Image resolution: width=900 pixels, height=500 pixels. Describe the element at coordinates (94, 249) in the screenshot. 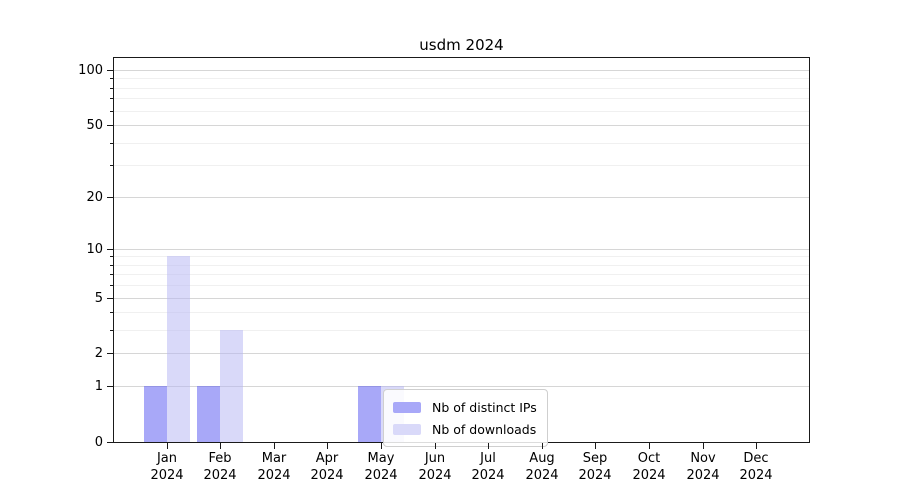

I see `y-tick-label: 10` at that location.